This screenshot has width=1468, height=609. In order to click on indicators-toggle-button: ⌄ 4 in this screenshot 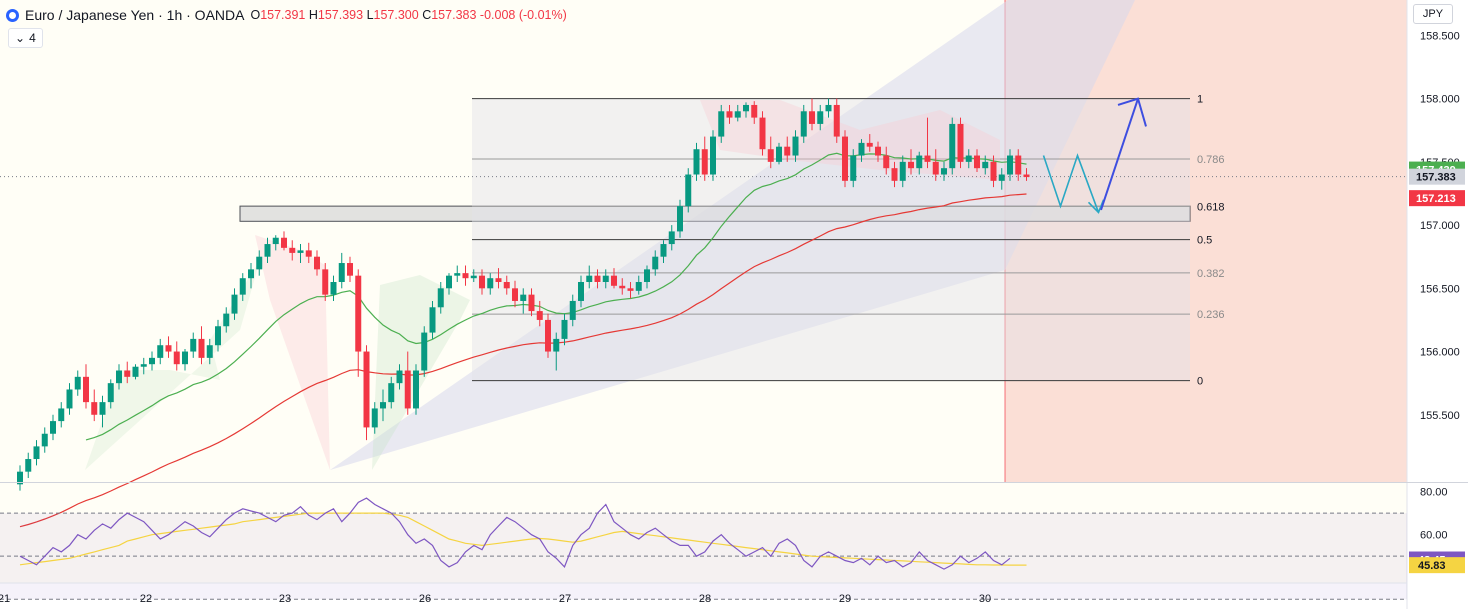, I will do `click(25, 38)`.